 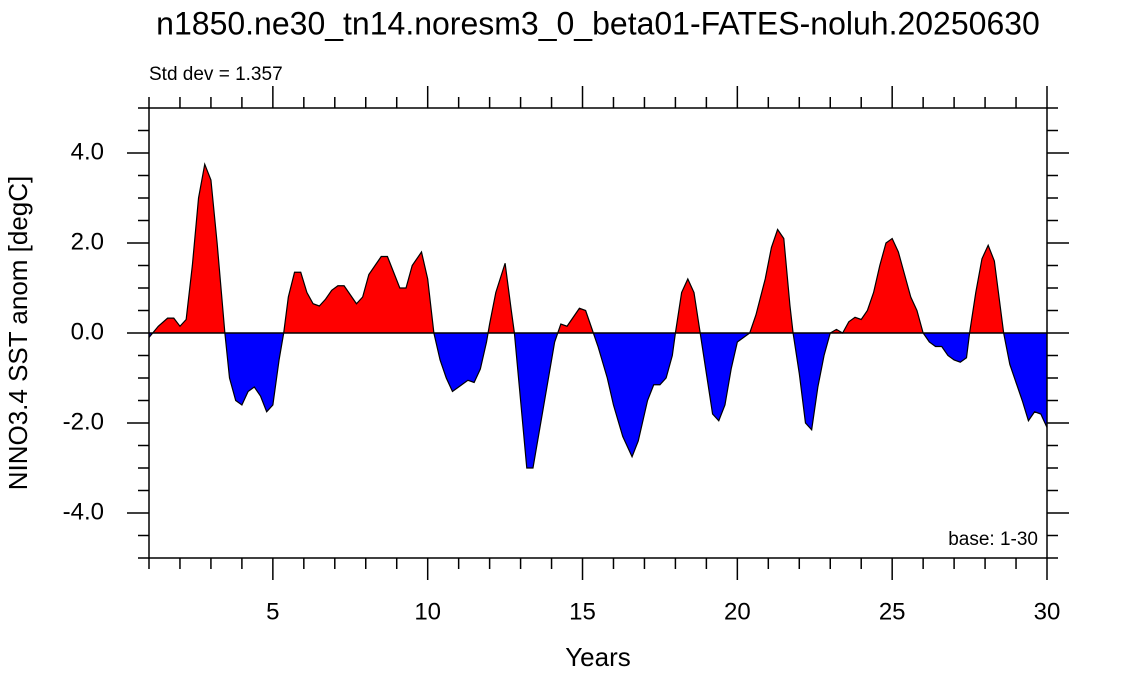 What do you see at coordinates (18, 333) in the screenshot?
I see `y-axis-label: NINO3.4 SST anom [degC]` at bounding box center [18, 333].